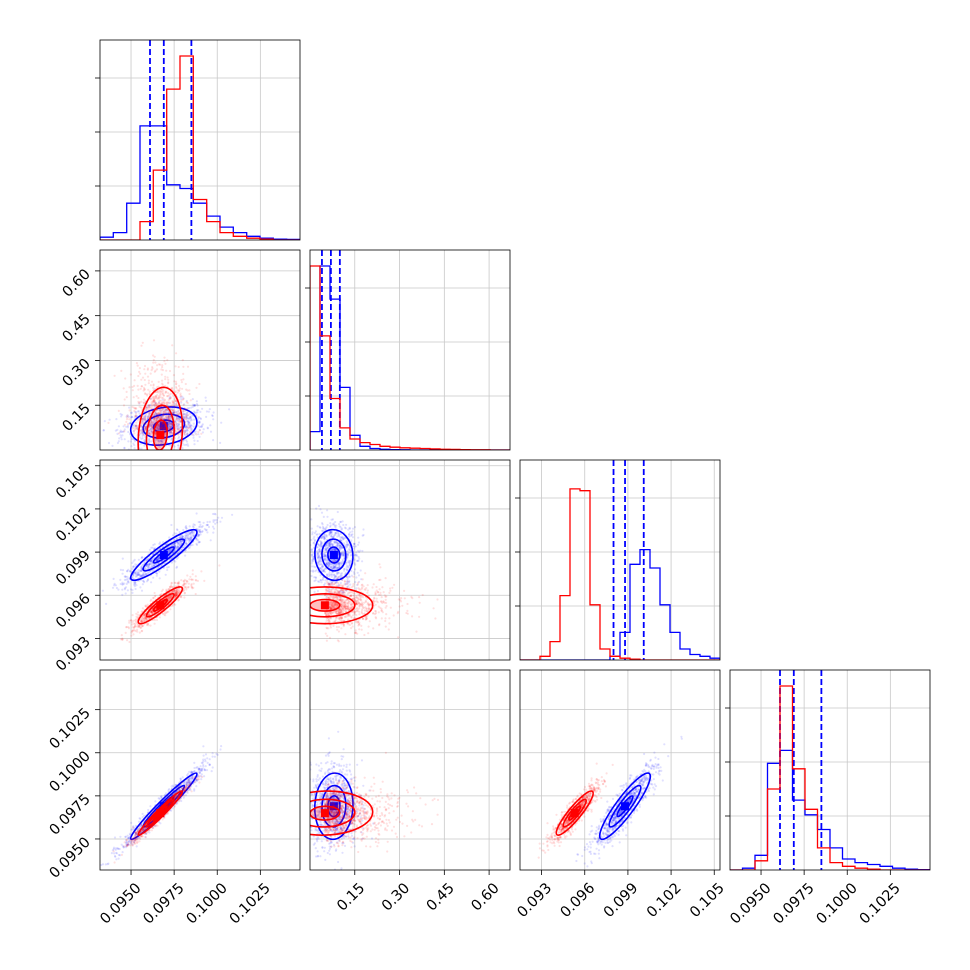  Describe the element at coordinates (70, 858) in the screenshot. I see `y-tick-label: 0.0950` at that location.